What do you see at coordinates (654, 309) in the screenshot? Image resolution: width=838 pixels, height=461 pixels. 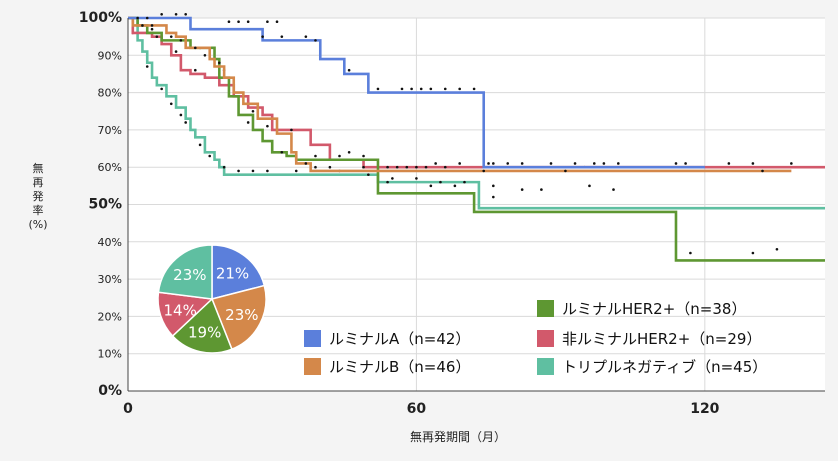 I see `legend-label: ルミナルHER2+（n=38）` at bounding box center [654, 309].